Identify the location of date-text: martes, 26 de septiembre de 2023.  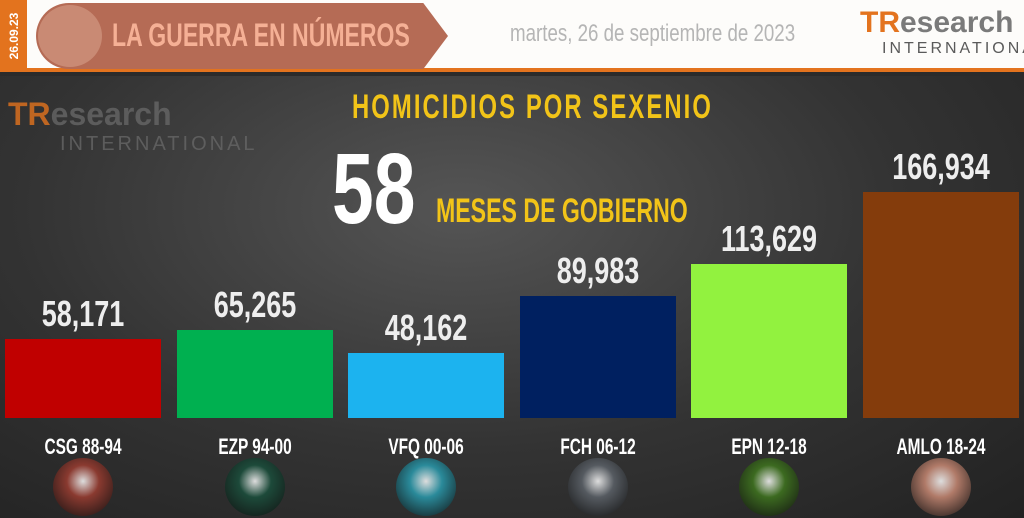
(653, 33).